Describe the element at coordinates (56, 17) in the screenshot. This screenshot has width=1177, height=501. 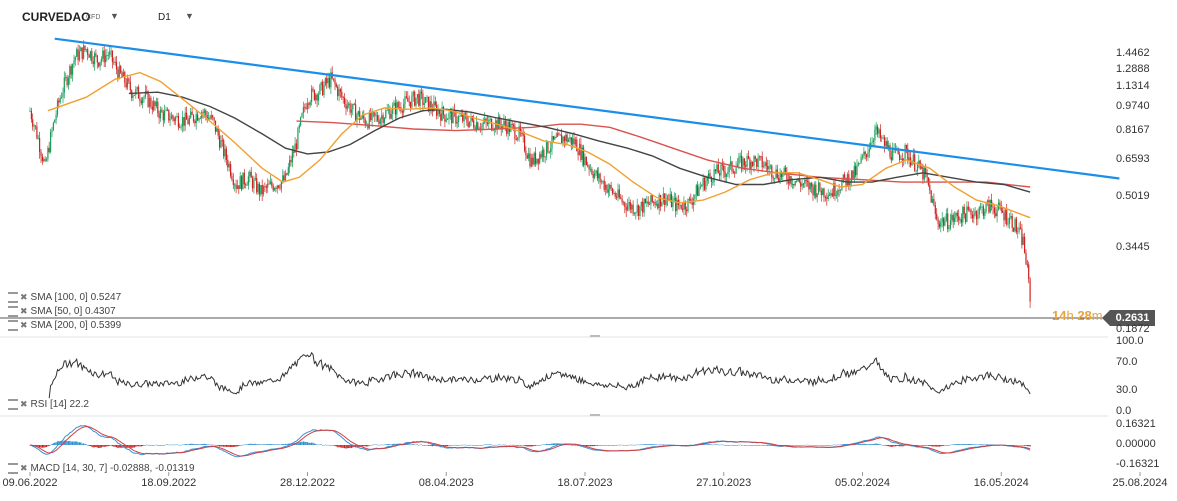
I see `symbol-name: CURVEDAO` at that location.